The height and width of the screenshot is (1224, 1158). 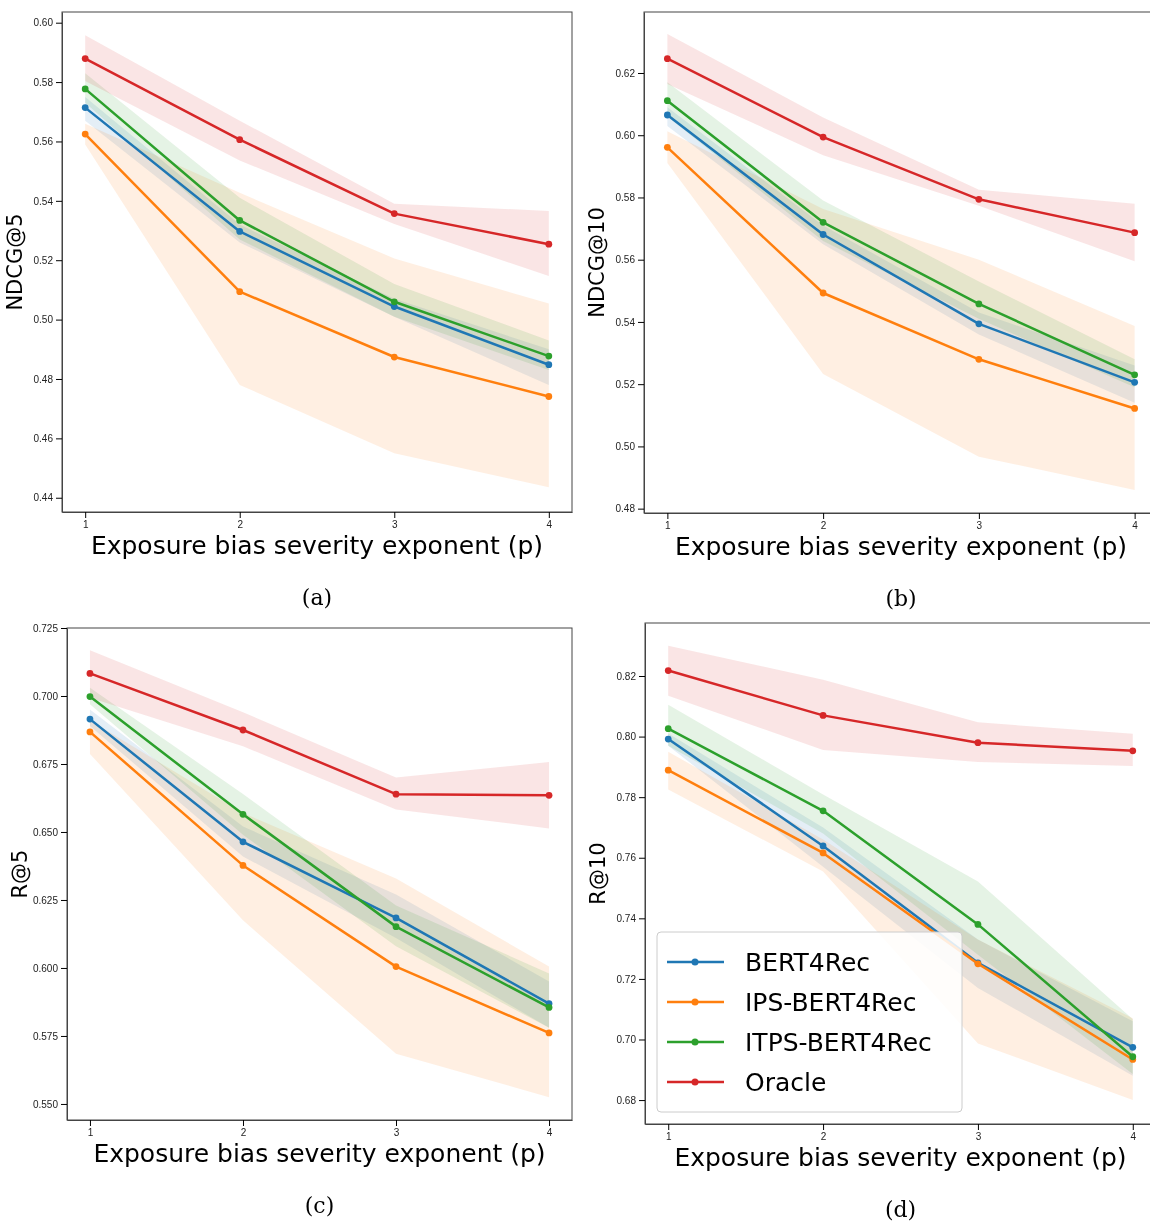 I want to click on y-tick-label: 0.725, so click(x=45, y=628).